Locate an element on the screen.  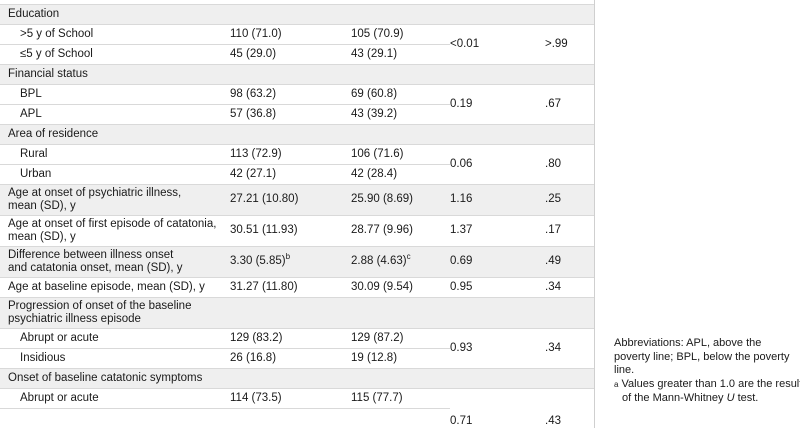
cell-statistic: 0.06 is located at coordinates (497, 163).